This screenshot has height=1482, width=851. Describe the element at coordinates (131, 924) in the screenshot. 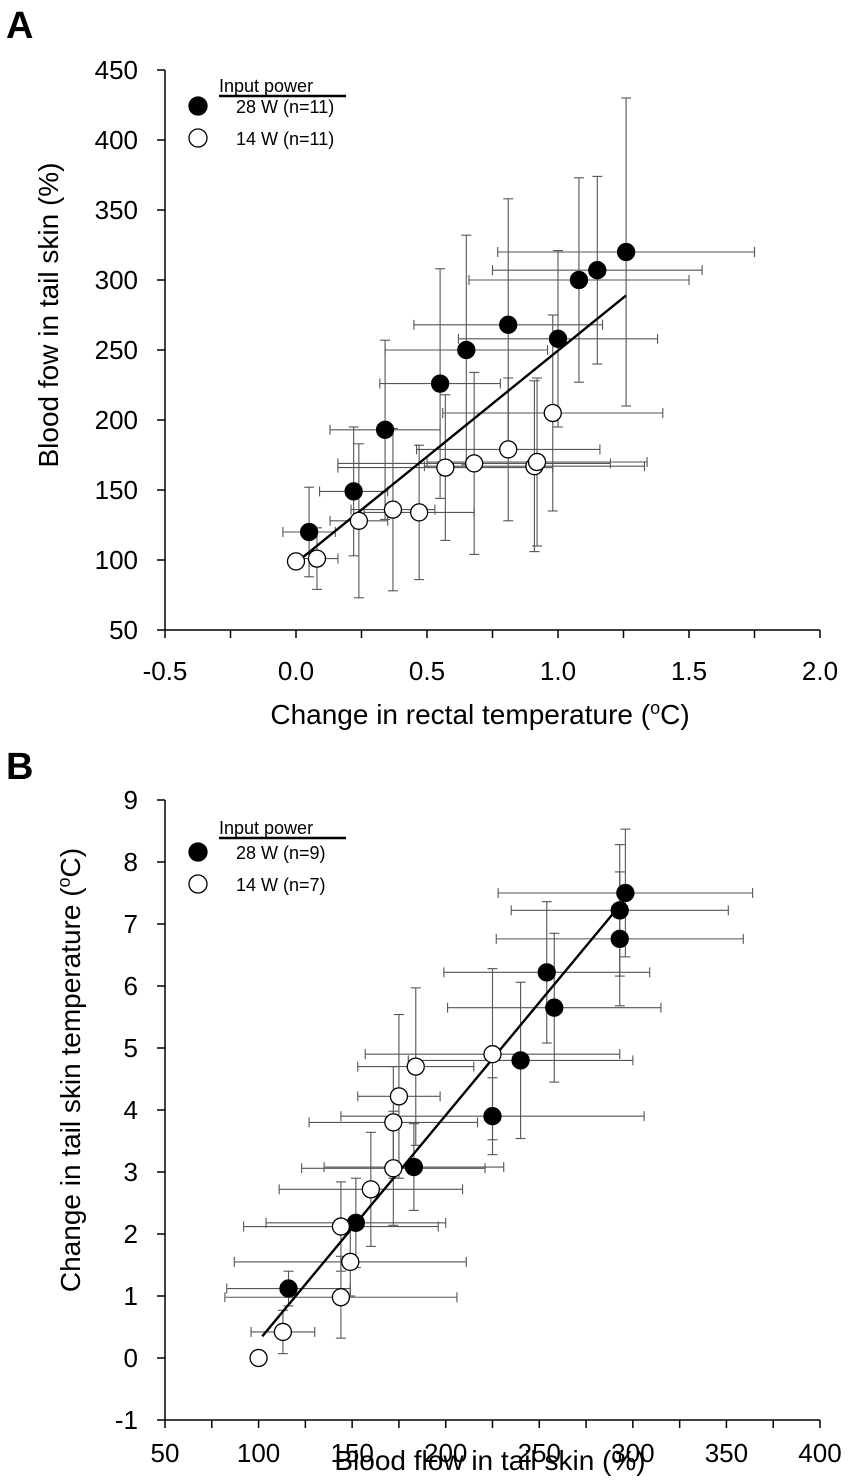

I see `panel-b-y-tick-label: 7` at that location.